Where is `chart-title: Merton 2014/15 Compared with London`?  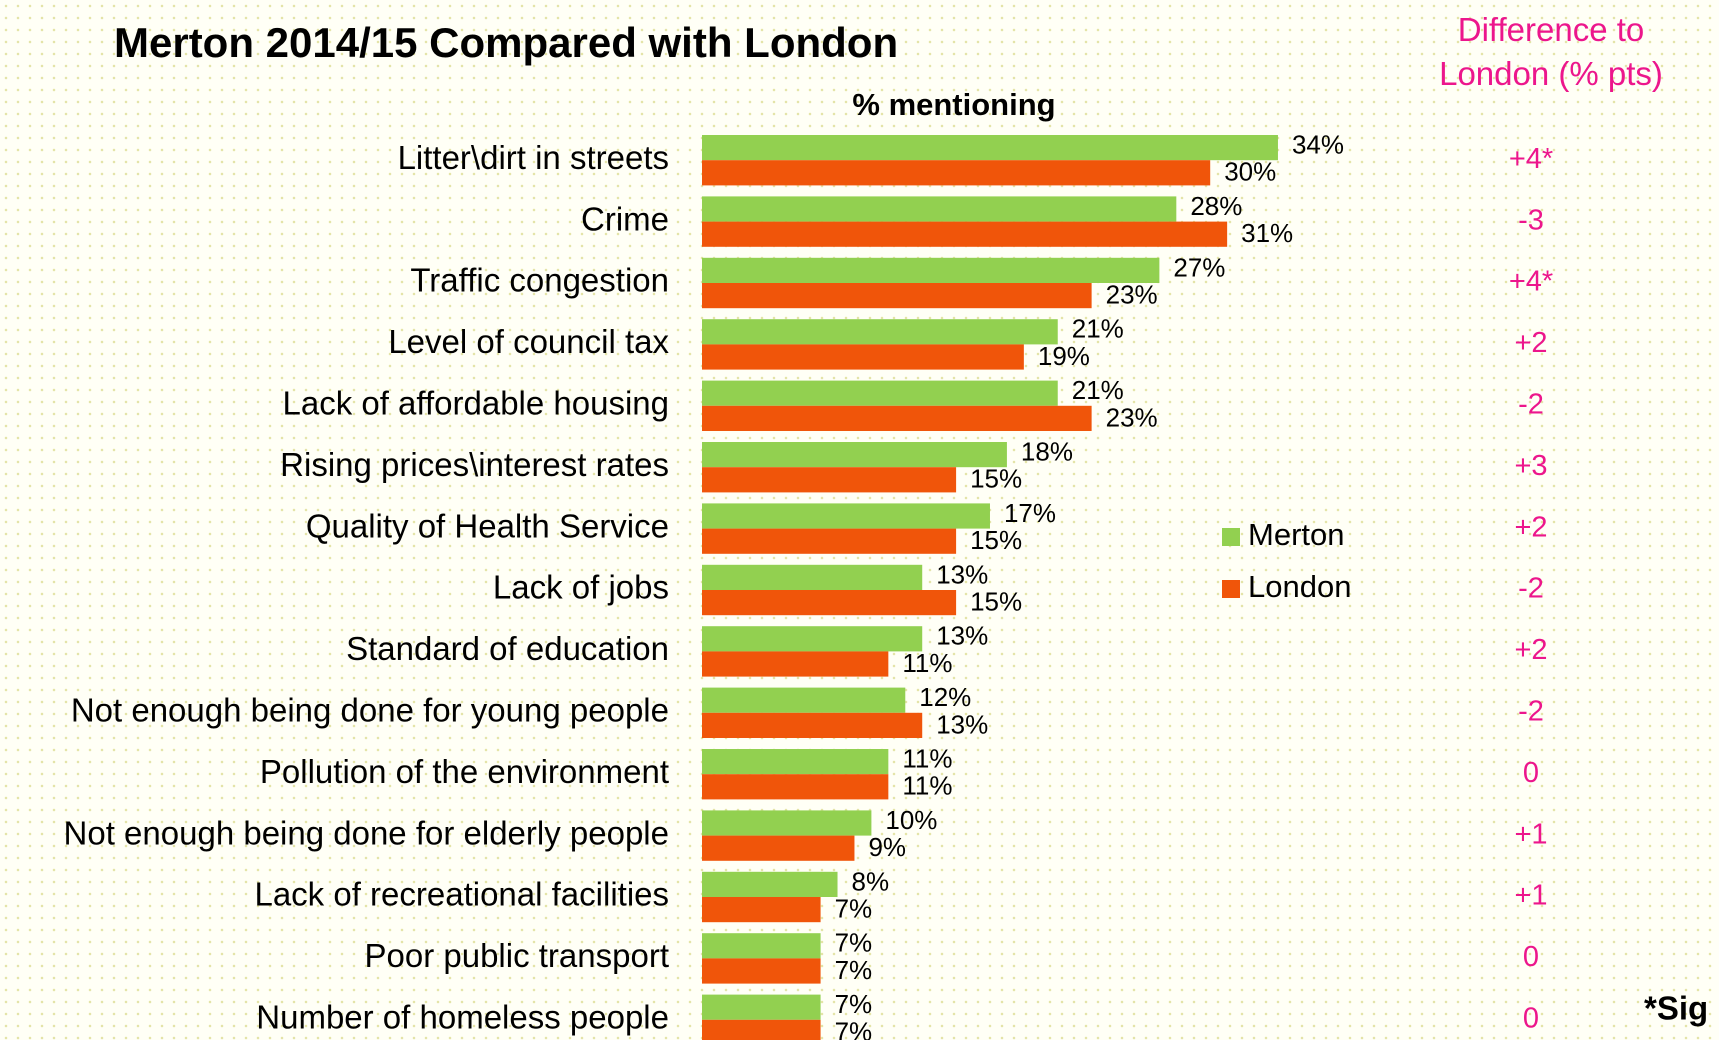
chart-title: Merton 2014/15 Compared with London is located at coordinates (506, 42).